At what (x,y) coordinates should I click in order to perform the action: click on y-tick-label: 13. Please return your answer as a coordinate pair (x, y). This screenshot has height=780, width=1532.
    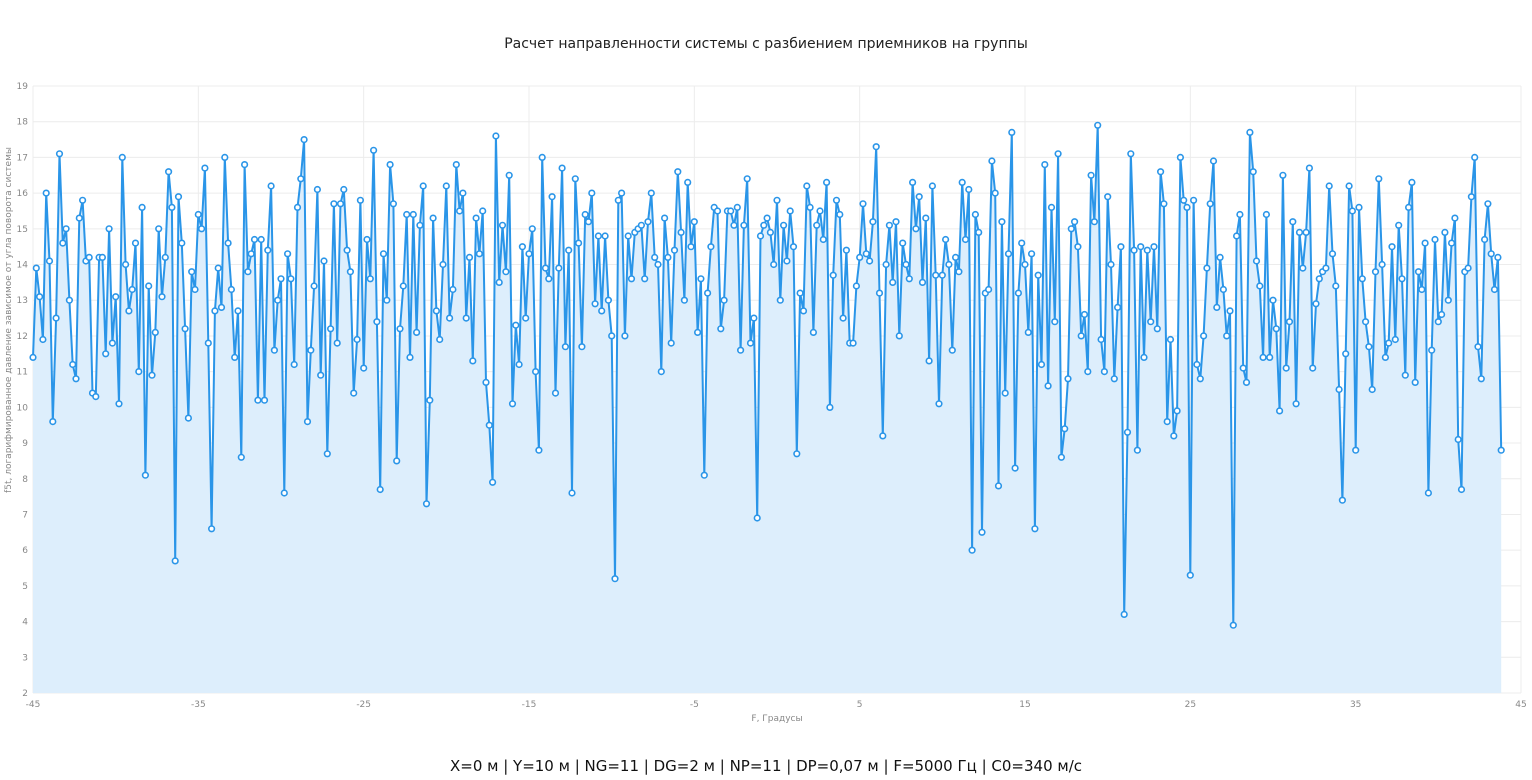
    Looking at the image, I should click on (22, 301).